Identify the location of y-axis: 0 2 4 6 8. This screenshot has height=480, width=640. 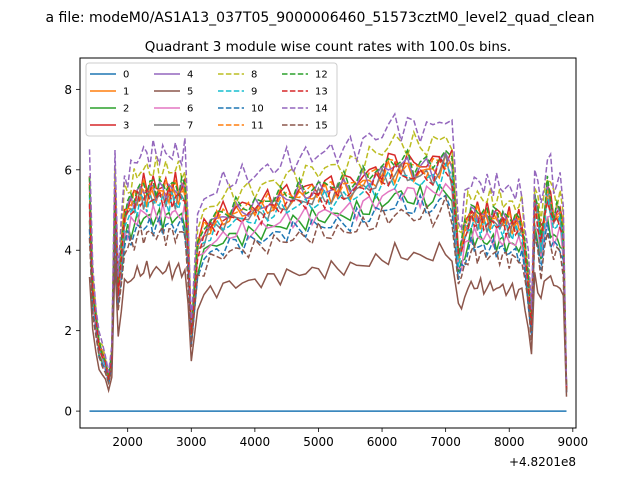
(72, 251).